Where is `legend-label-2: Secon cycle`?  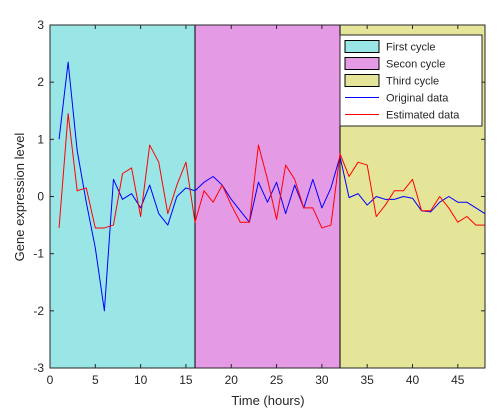
legend-label-2: Secon cycle is located at coordinates (415, 65).